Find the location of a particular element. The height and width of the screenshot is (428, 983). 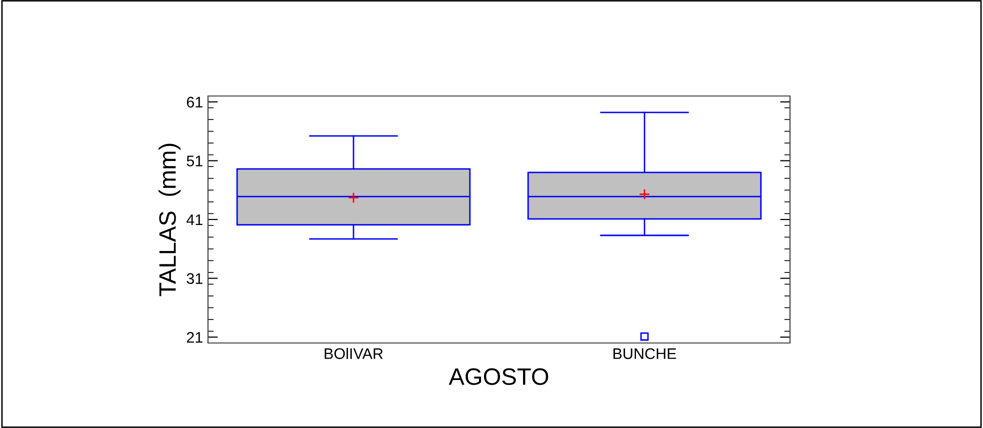

y-tick-label: 41 is located at coordinates (194, 220).